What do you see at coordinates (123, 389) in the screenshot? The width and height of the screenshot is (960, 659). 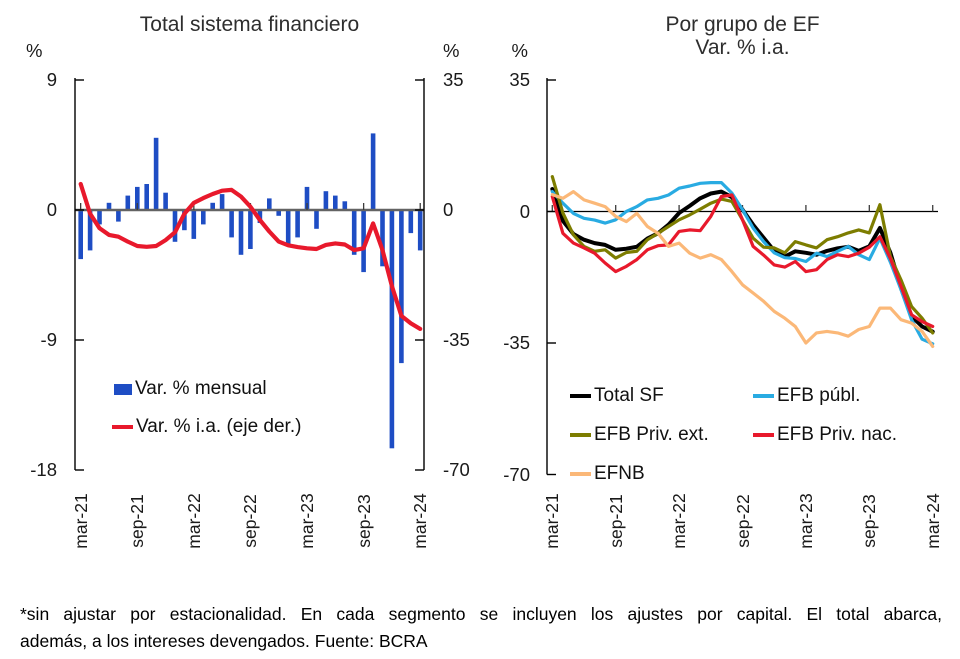 I see `bar-swatch-icon` at bounding box center [123, 389].